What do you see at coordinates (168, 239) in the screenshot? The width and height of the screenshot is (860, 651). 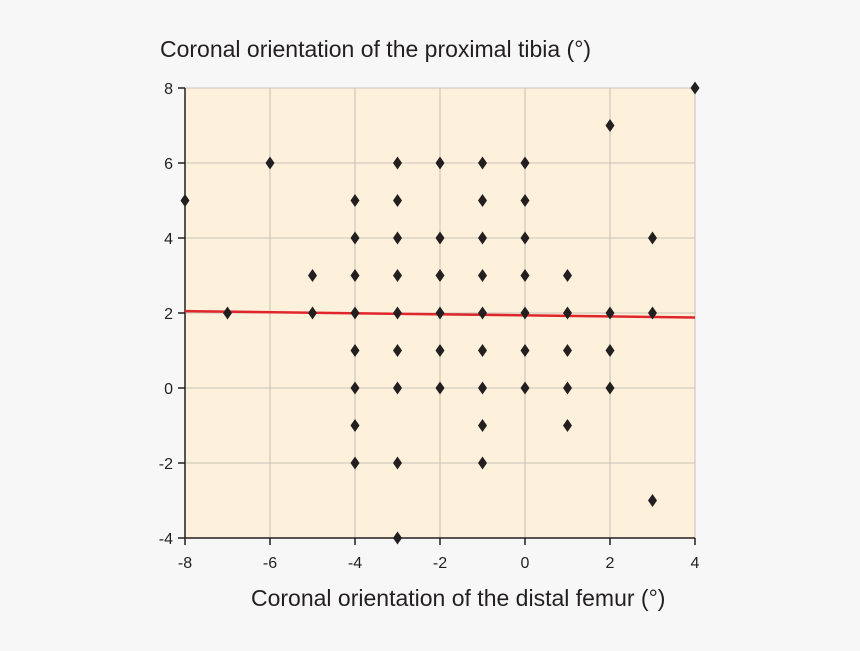 I see `y-tick-label: 4` at bounding box center [168, 239].